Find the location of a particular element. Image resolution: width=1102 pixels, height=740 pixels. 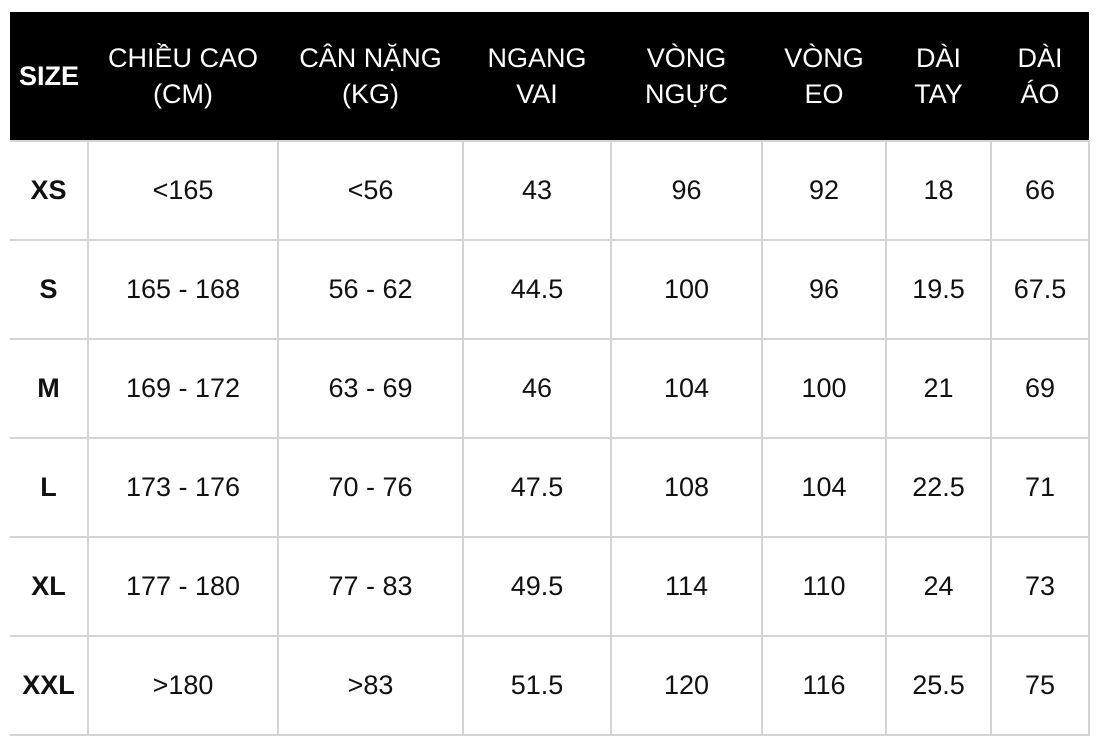

cell-length: 67.5 is located at coordinates (1040, 289).